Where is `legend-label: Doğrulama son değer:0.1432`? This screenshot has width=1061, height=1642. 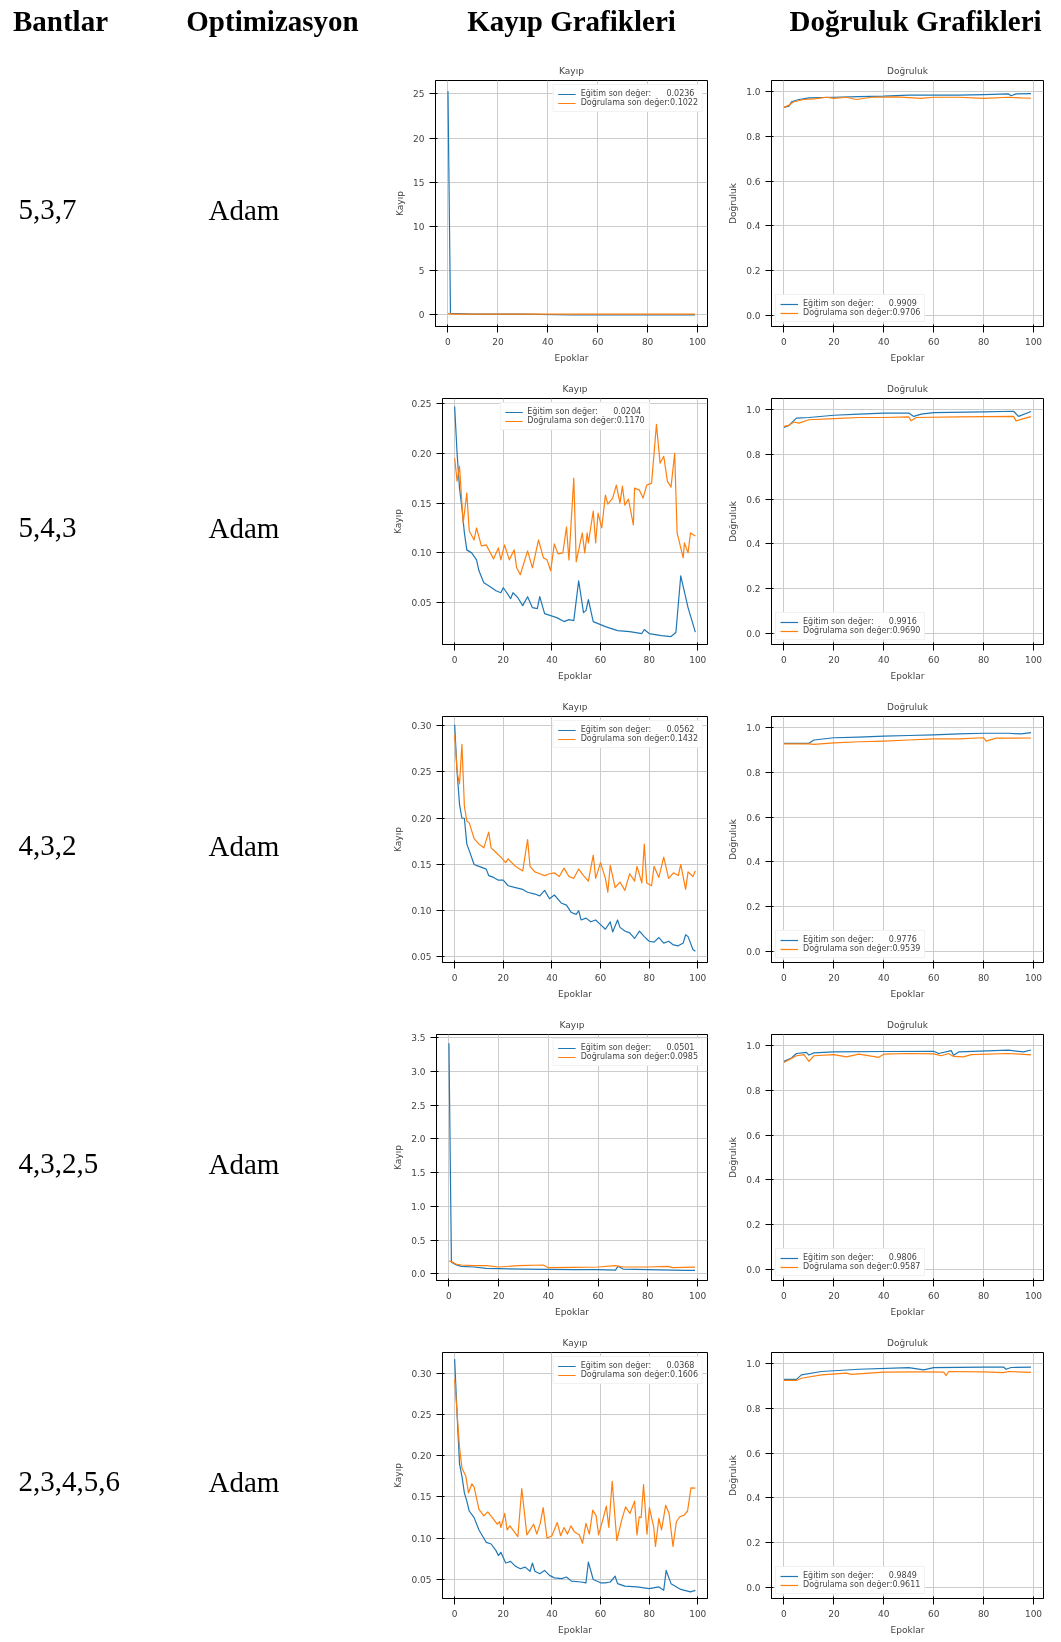 legend-label: Doğrulama son değer:0.1432 is located at coordinates (639, 738).